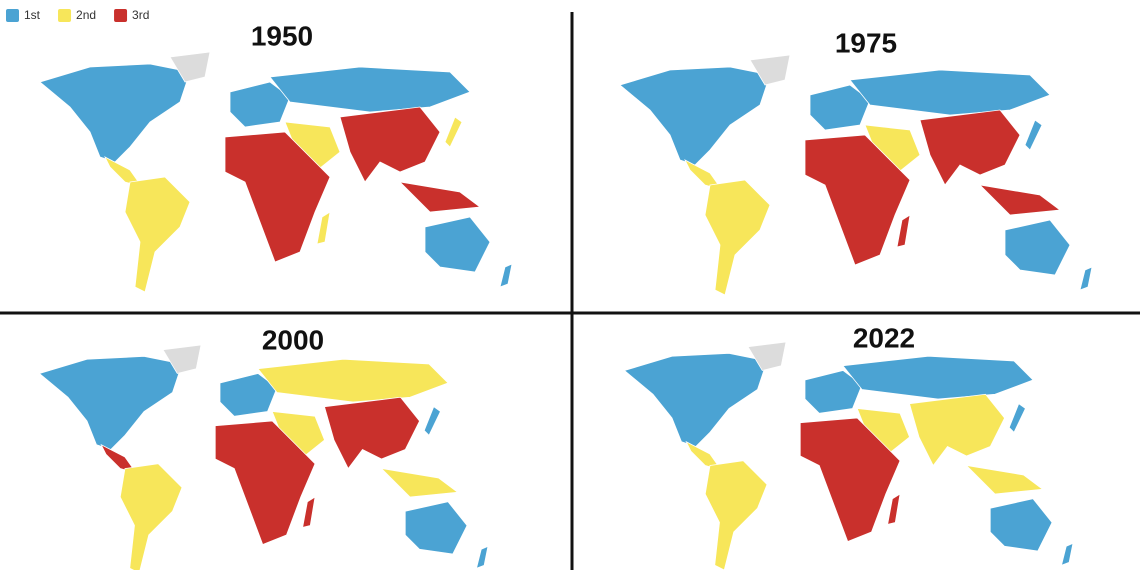 The image size is (1140, 570). I want to click on map-title: 2000, so click(293, 339).